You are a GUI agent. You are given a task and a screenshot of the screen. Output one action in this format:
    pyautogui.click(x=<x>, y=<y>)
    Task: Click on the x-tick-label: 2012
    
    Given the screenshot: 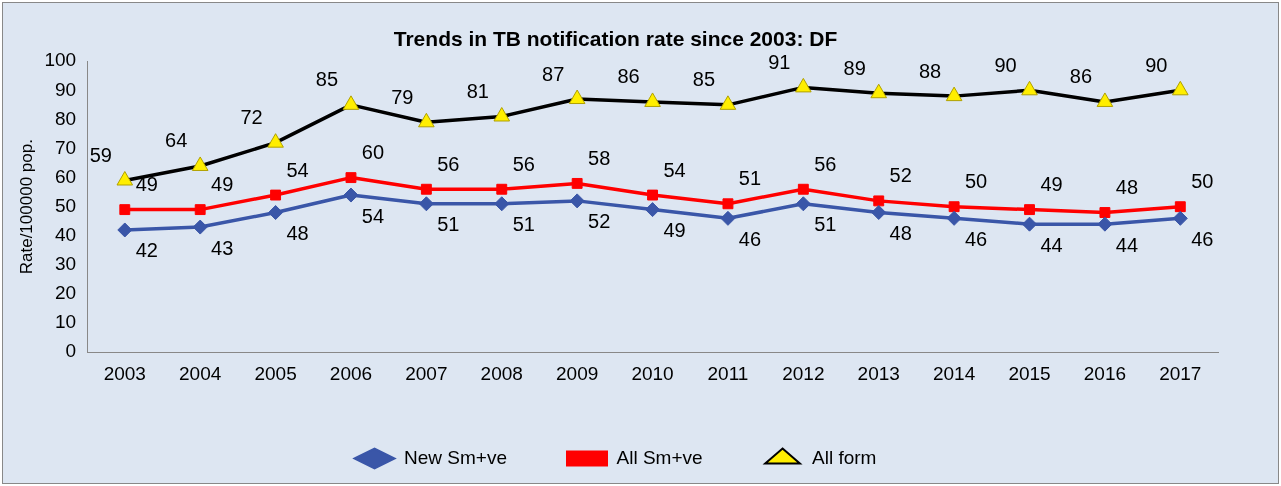 What is the action you would take?
    pyautogui.click(x=803, y=373)
    